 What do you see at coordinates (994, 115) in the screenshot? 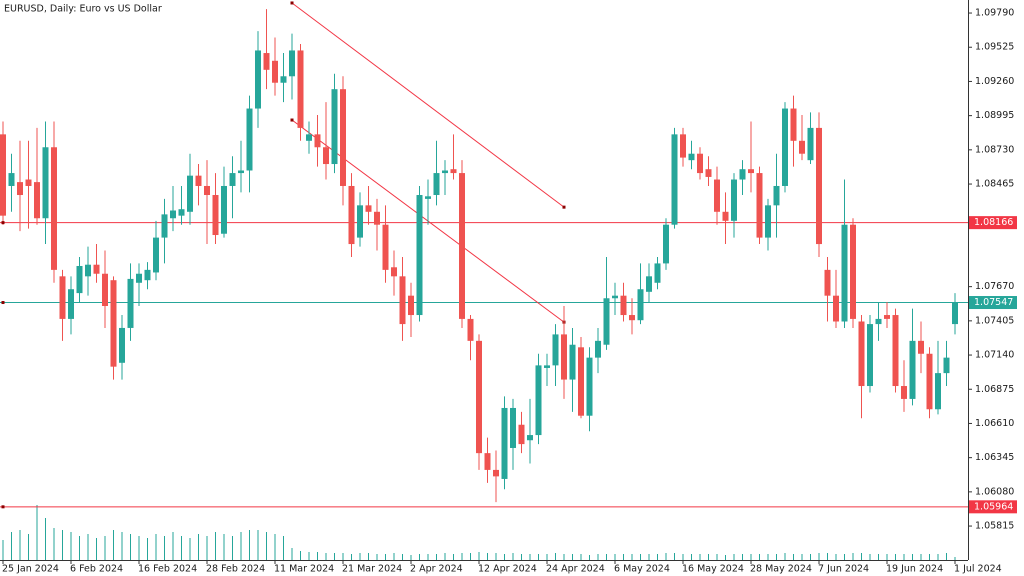
I see `y-tick-label: 1.08995` at bounding box center [994, 115].